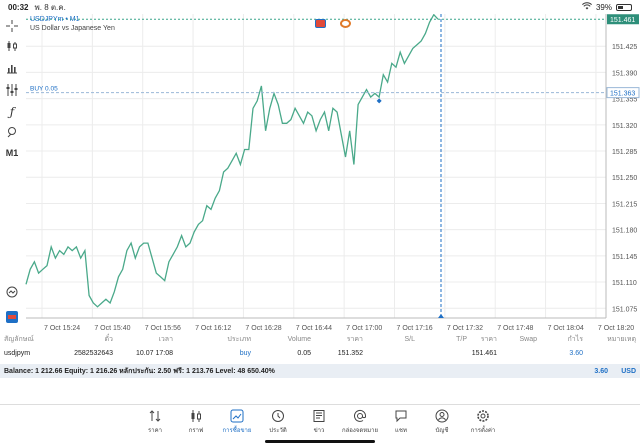 The image size is (640, 447). Describe the element at coordinates (278, 416) in the screenshot. I see `history-icon` at that location.